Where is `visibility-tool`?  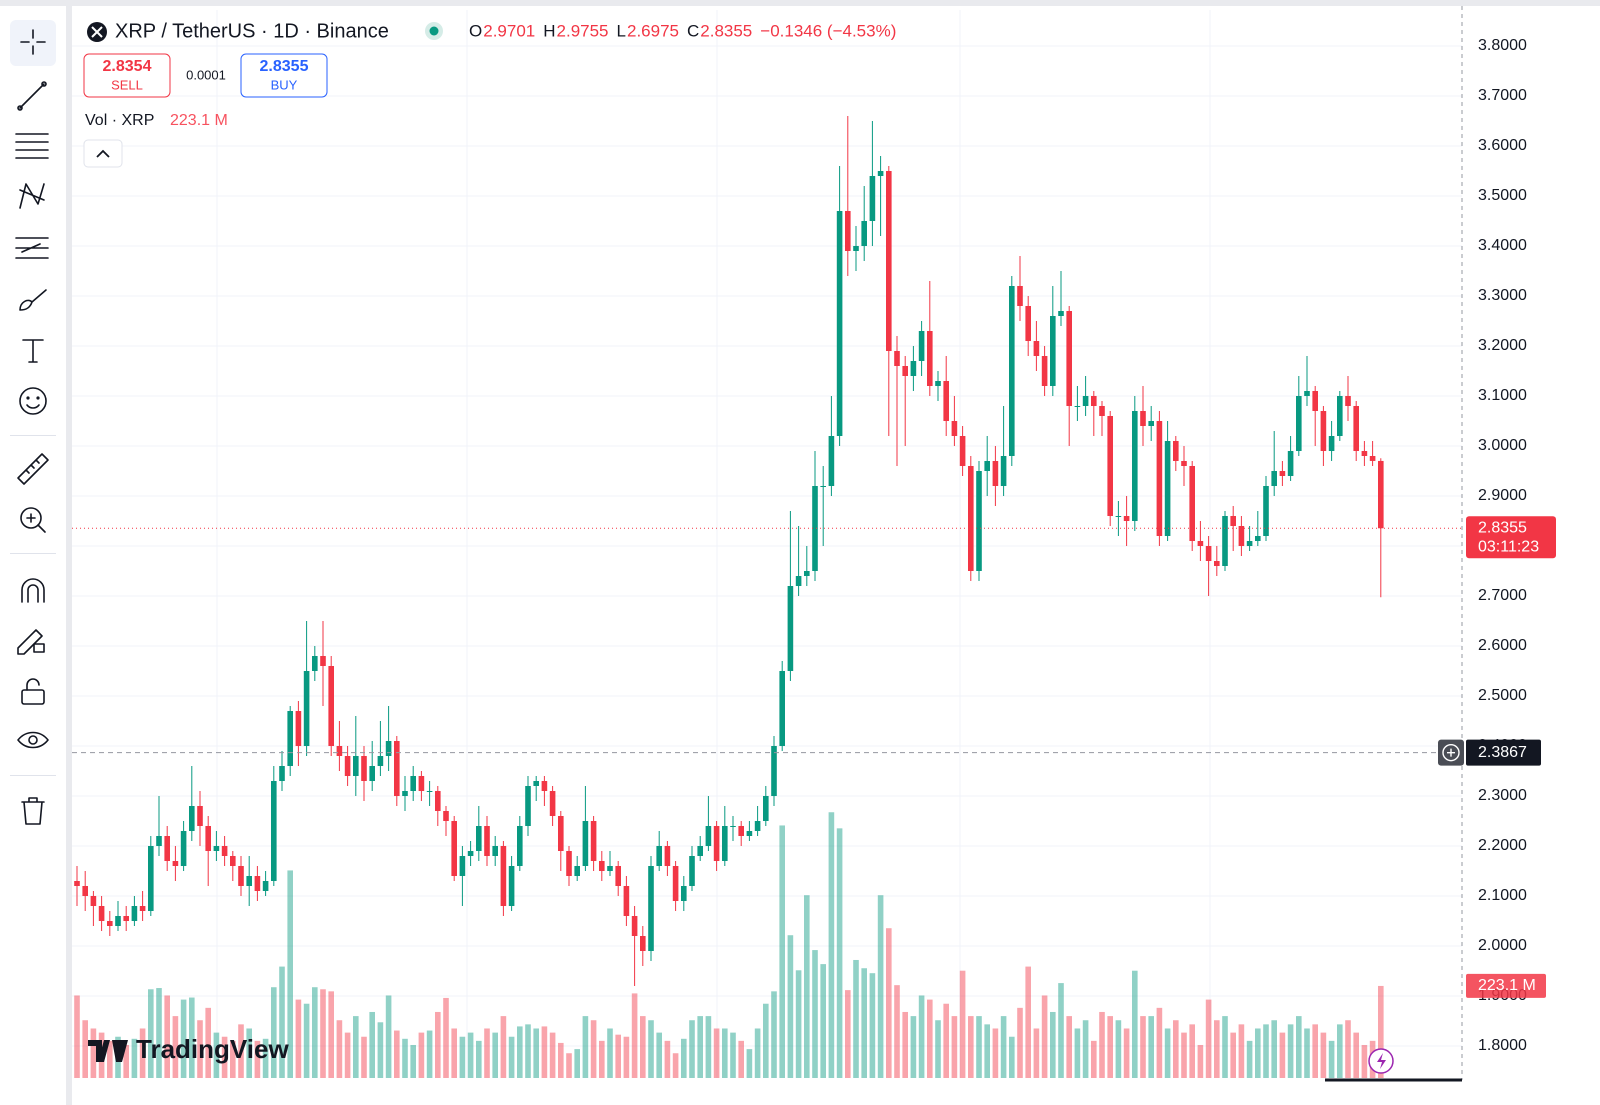
visibility-tool is located at coordinates (33, 740).